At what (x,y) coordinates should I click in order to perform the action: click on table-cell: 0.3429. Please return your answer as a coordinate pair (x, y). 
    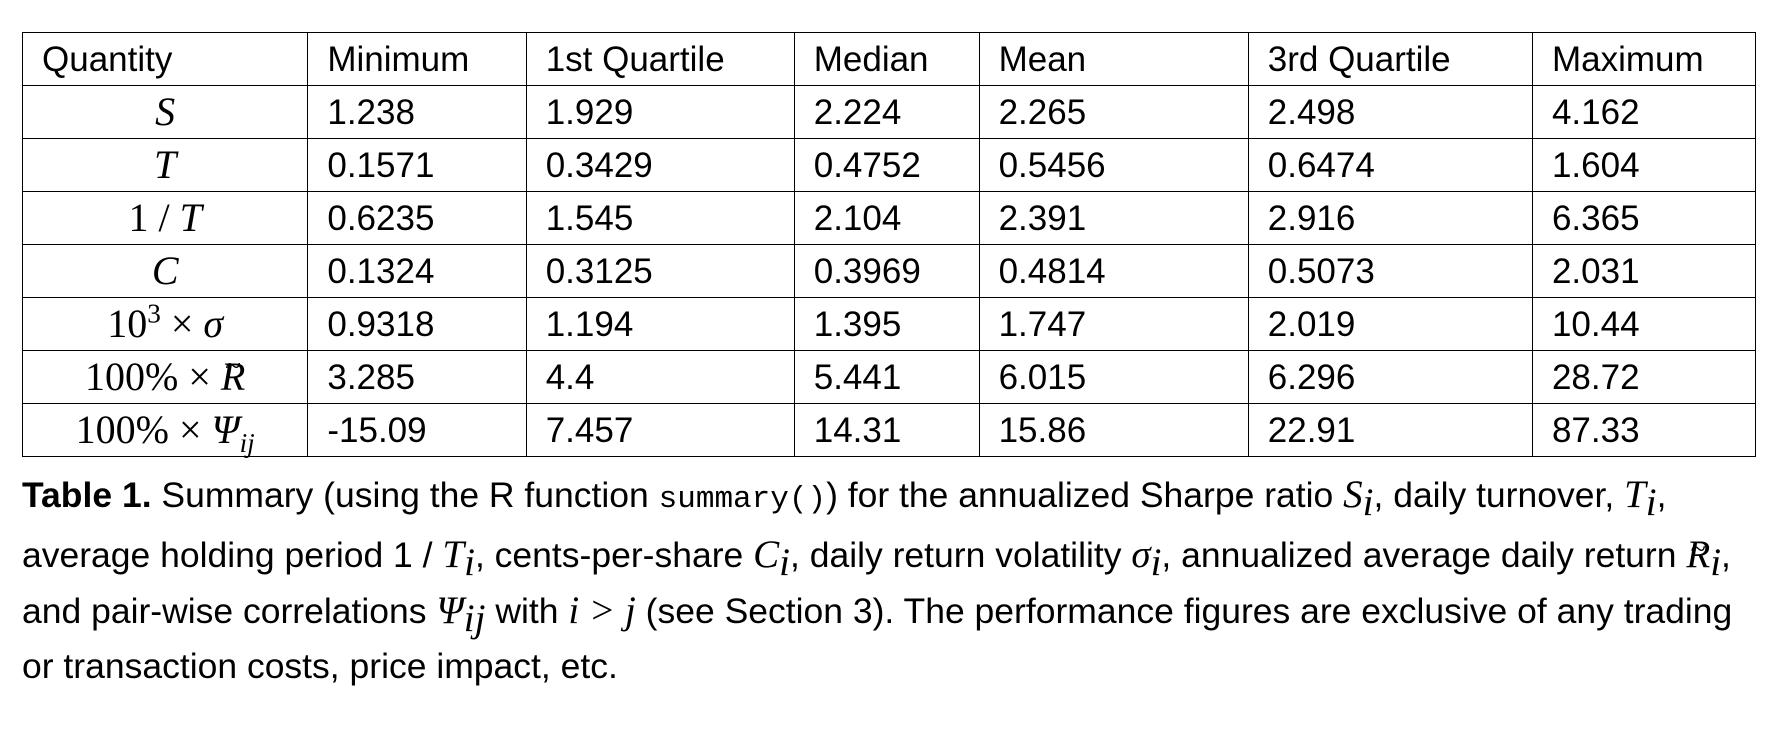
    Looking at the image, I should click on (660, 165).